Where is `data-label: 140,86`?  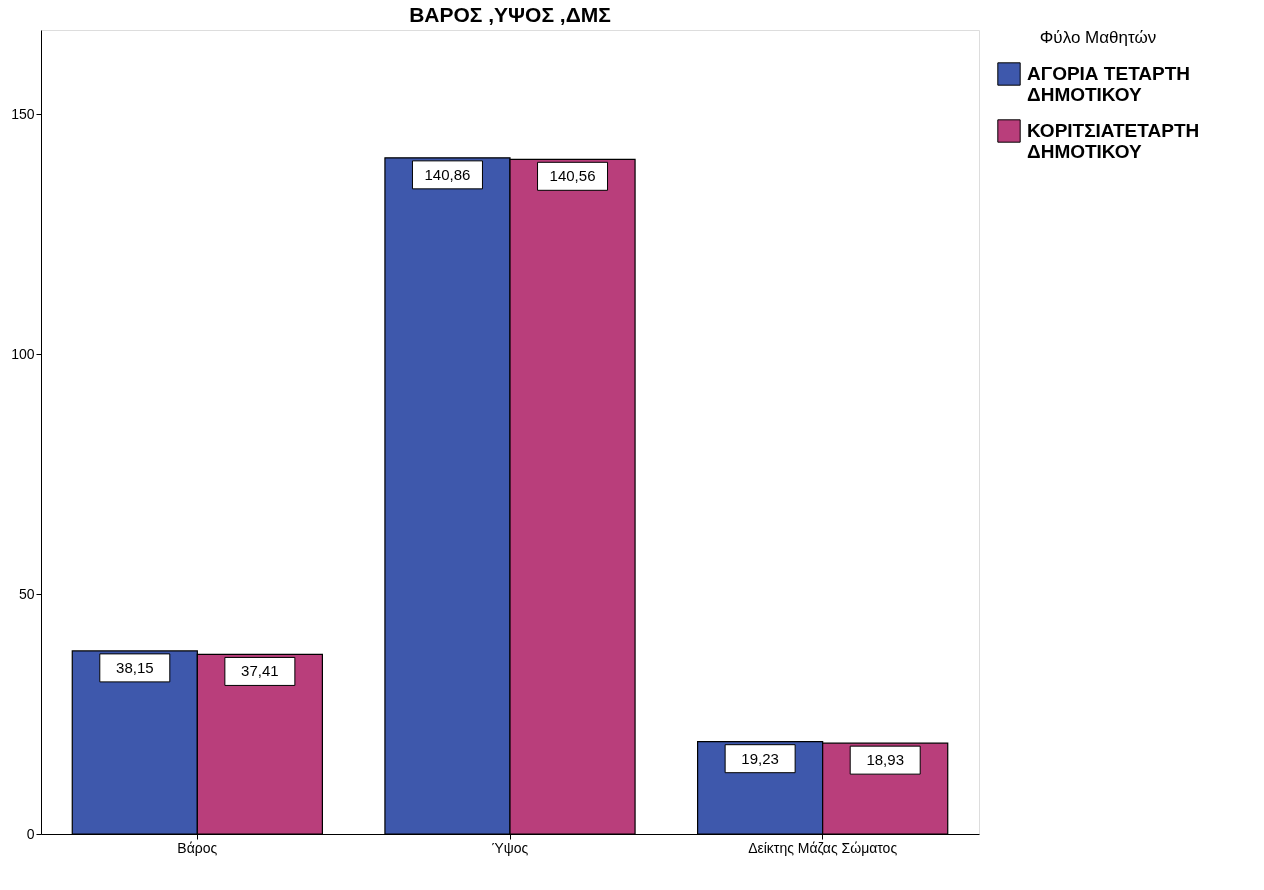 data-label: 140,86 is located at coordinates (447, 174).